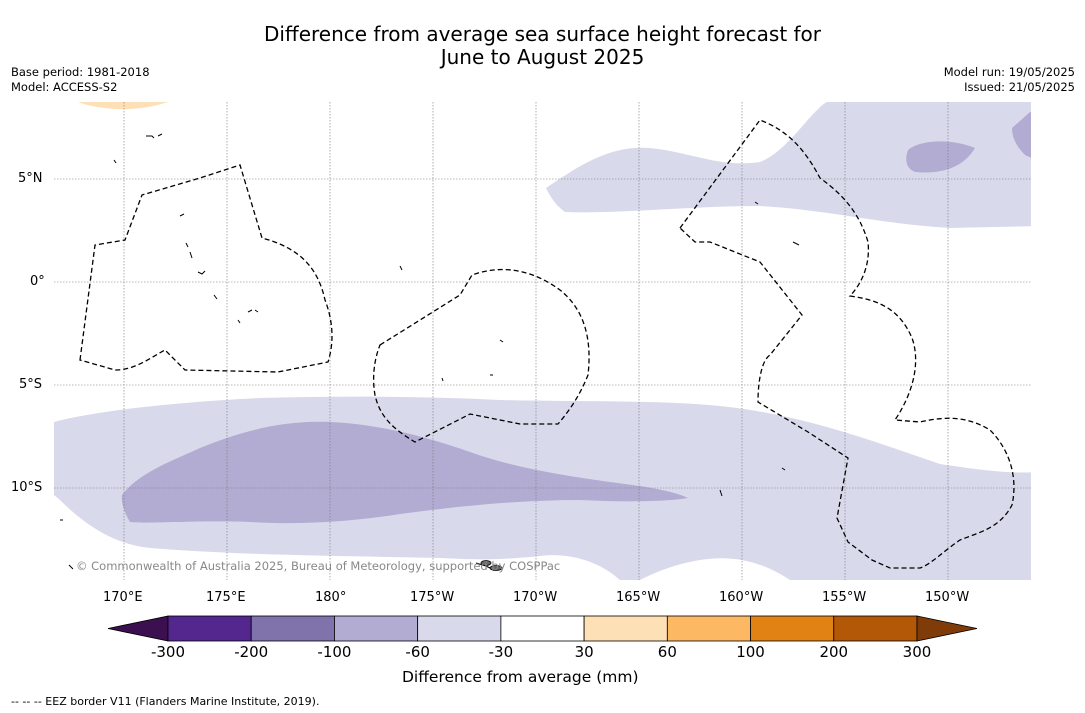 The width and height of the screenshot is (1085, 713). What do you see at coordinates (168, 652) in the screenshot?
I see `colorbar-tick-label: -300` at bounding box center [168, 652].